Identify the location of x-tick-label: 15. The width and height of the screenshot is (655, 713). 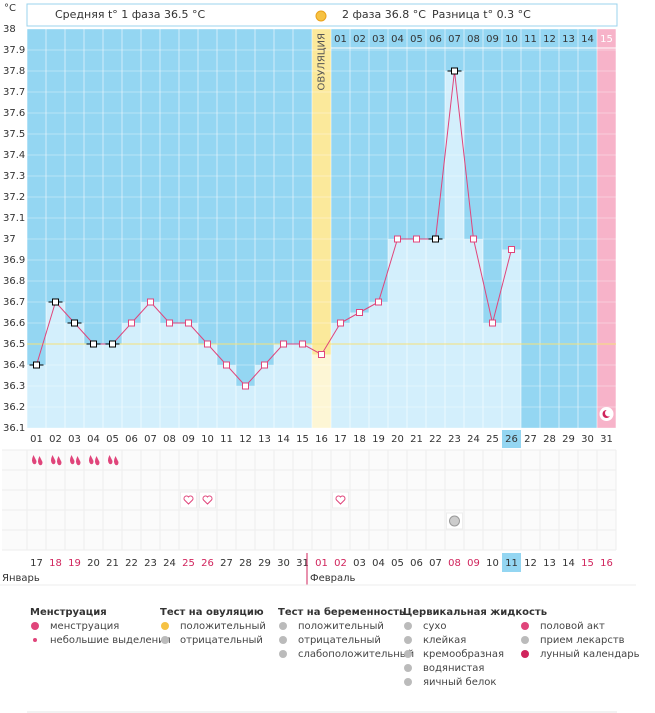
(302, 439).